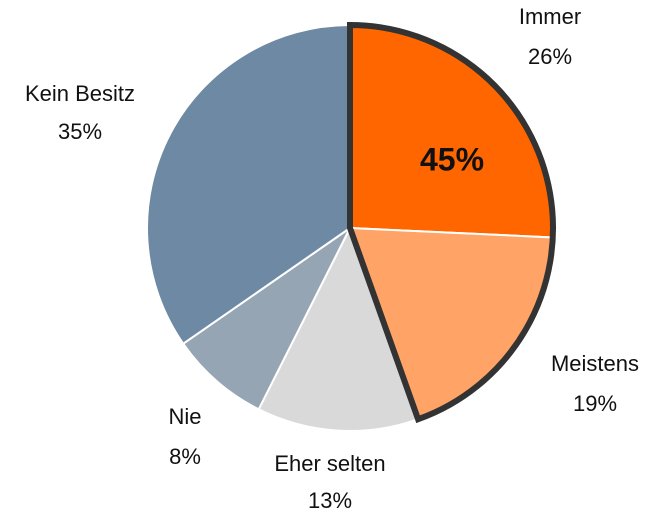 This screenshot has height=519, width=657. I want to click on slice-label: Kein Besitz, so click(80, 93).